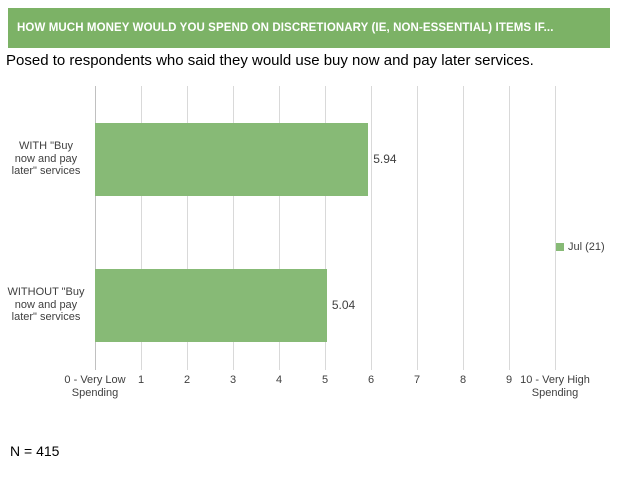  What do you see at coordinates (385, 159) in the screenshot?
I see `bar-value-label: 5.94` at bounding box center [385, 159].